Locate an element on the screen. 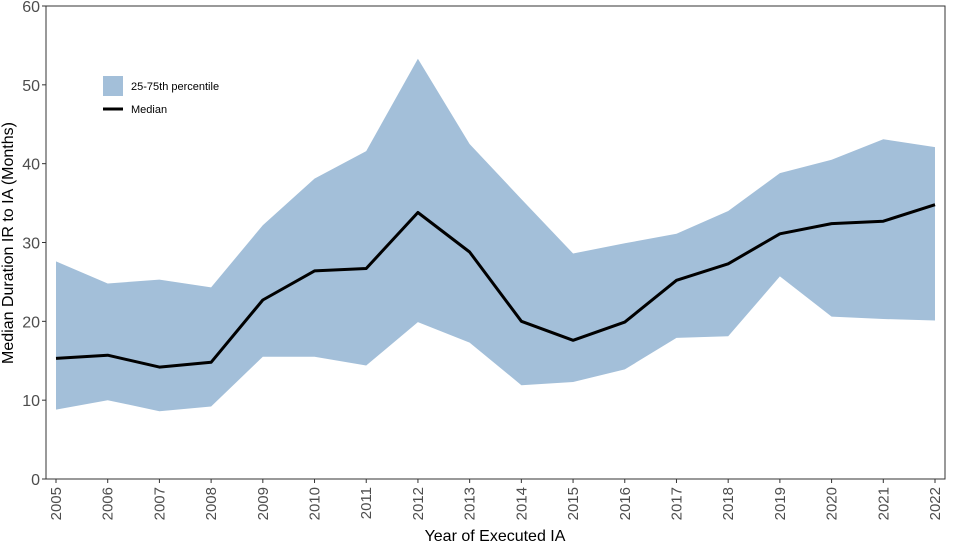 The height and width of the screenshot is (548, 955). x-tick-label: 2020 is located at coordinates (832, 503).